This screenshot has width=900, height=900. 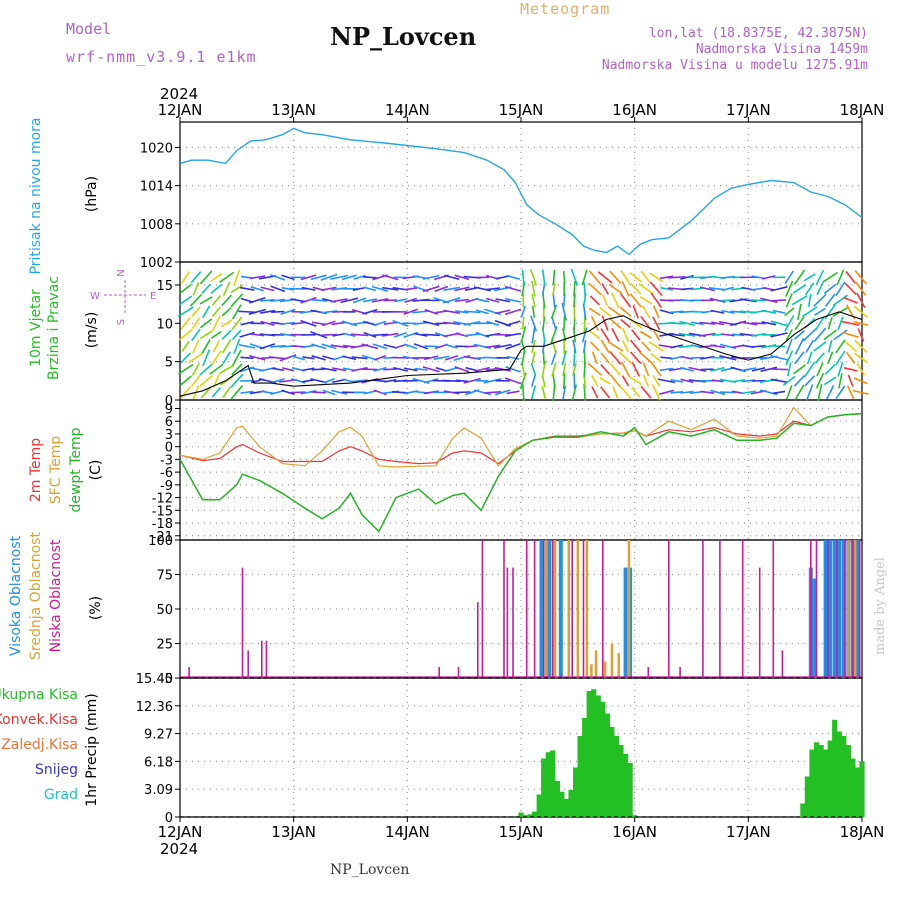 What do you see at coordinates (156, 263) in the screenshot?
I see `y-tick-label: 1002` at bounding box center [156, 263].